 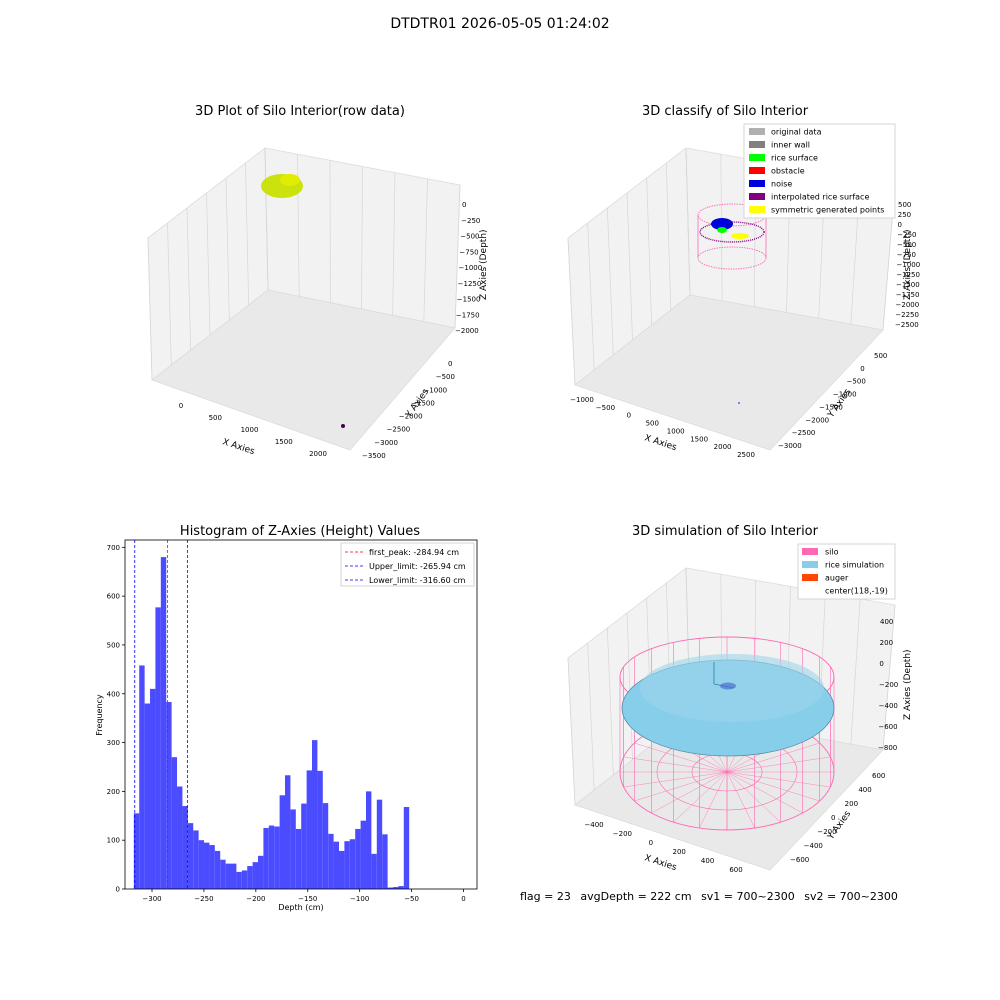 I want to click on y-tick-label: 600, so click(x=113, y=597).